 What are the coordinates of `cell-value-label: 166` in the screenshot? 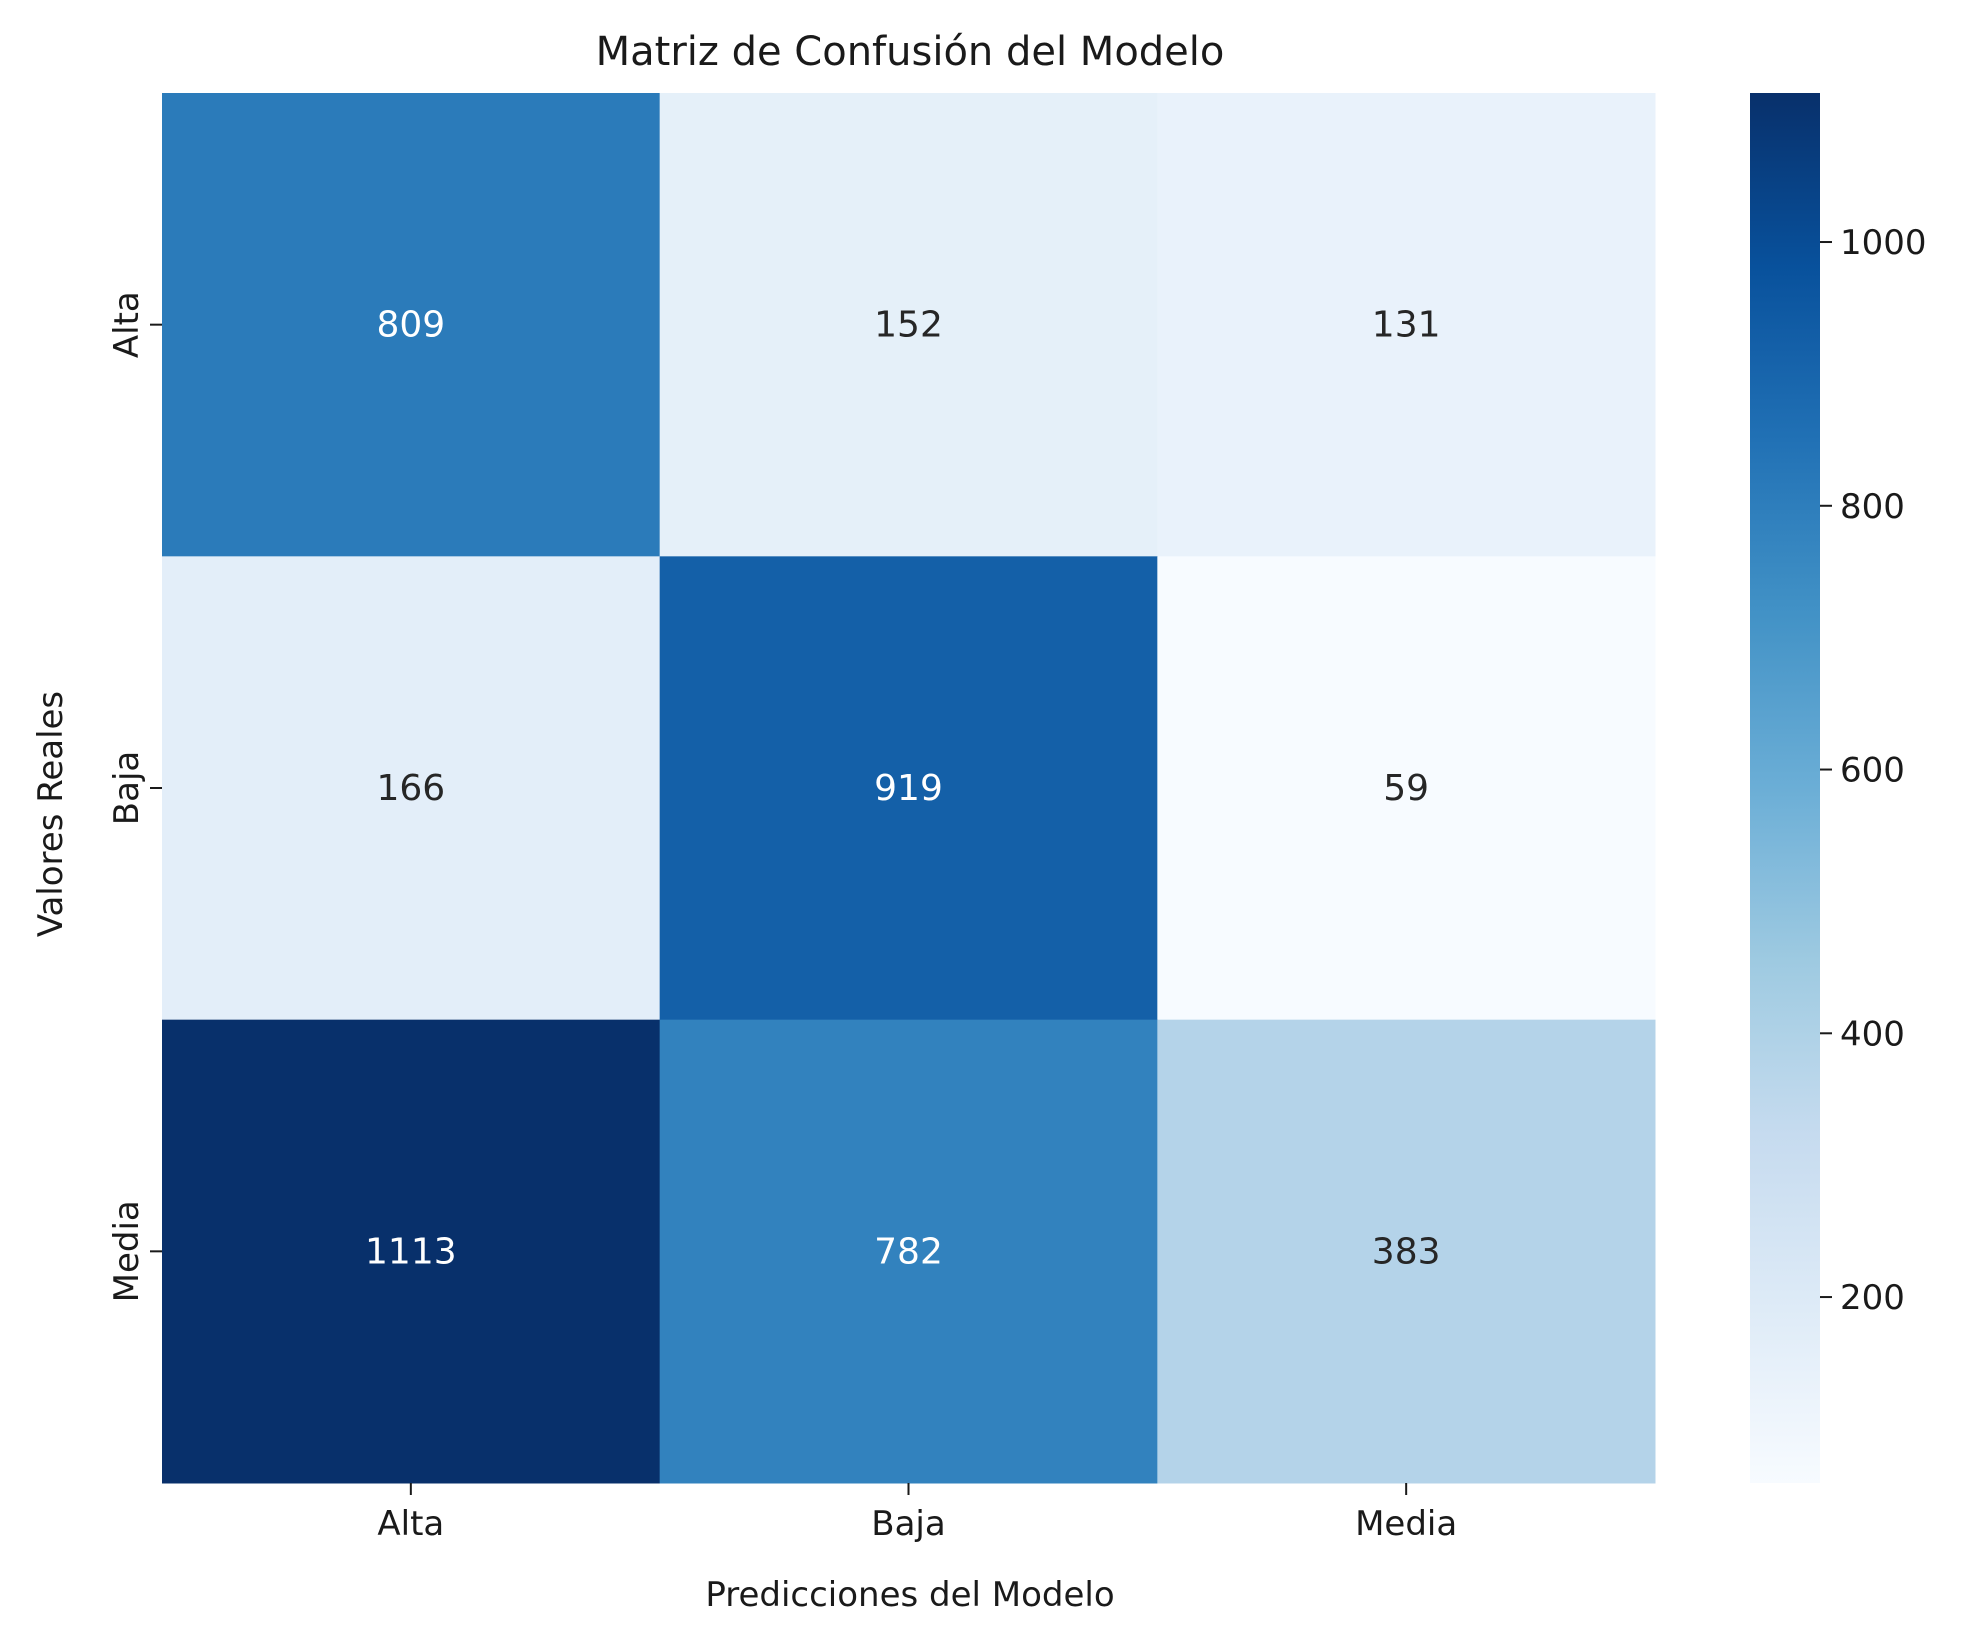 It's located at (410, 788).